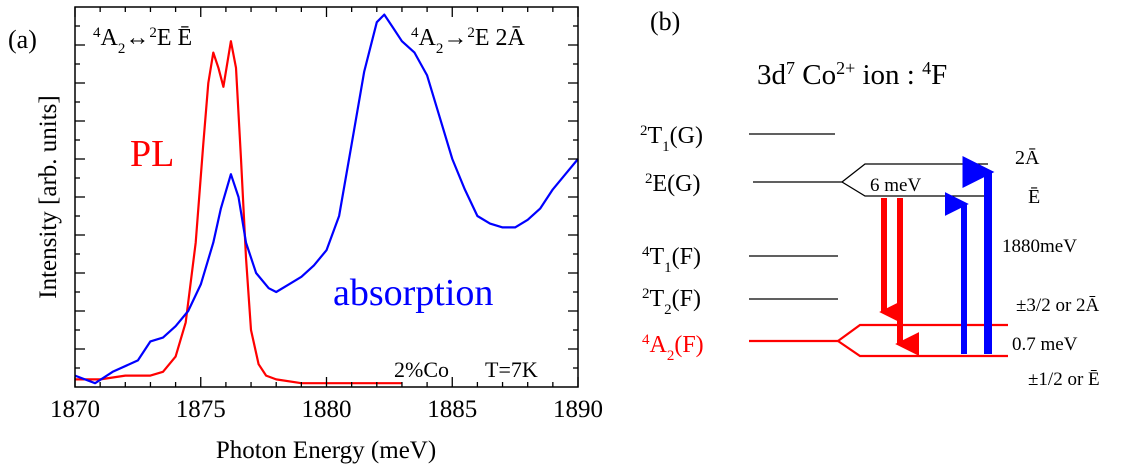 The image size is (1146, 472). Describe the element at coordinates (22, 39) in the screenshot. I see `panel-a-label: (a)` at that location.